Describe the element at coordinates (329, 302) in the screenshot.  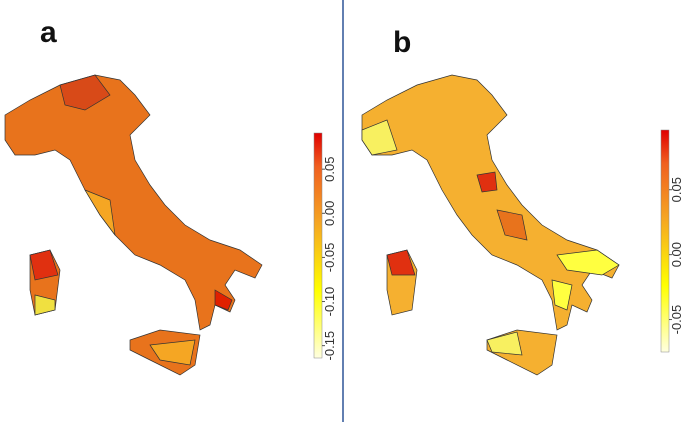
I see `colorbar-tick-label: -0.10` at that location.